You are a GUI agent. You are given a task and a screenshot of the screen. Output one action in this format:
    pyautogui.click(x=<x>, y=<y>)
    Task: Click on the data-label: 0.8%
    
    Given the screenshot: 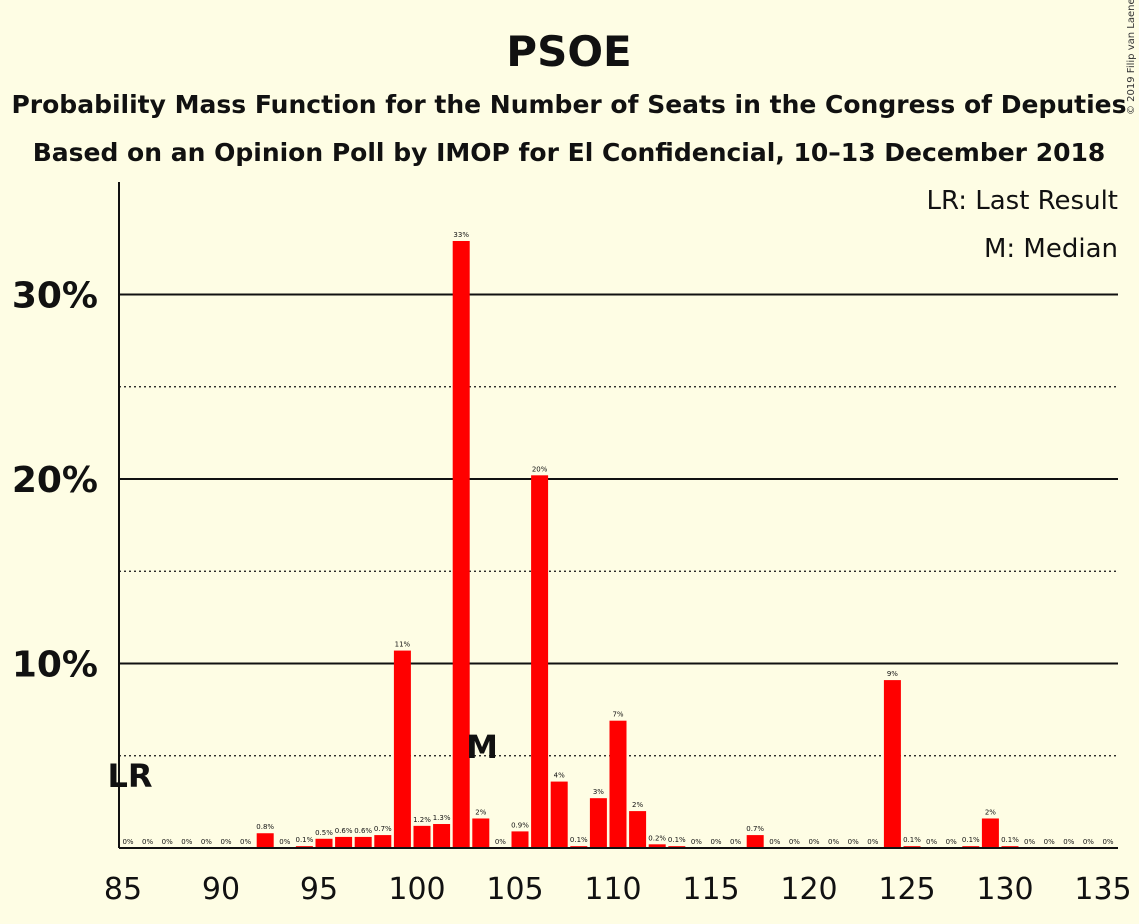 What is the action you would take?
    pyautogui.click(x=265, y=827)
    